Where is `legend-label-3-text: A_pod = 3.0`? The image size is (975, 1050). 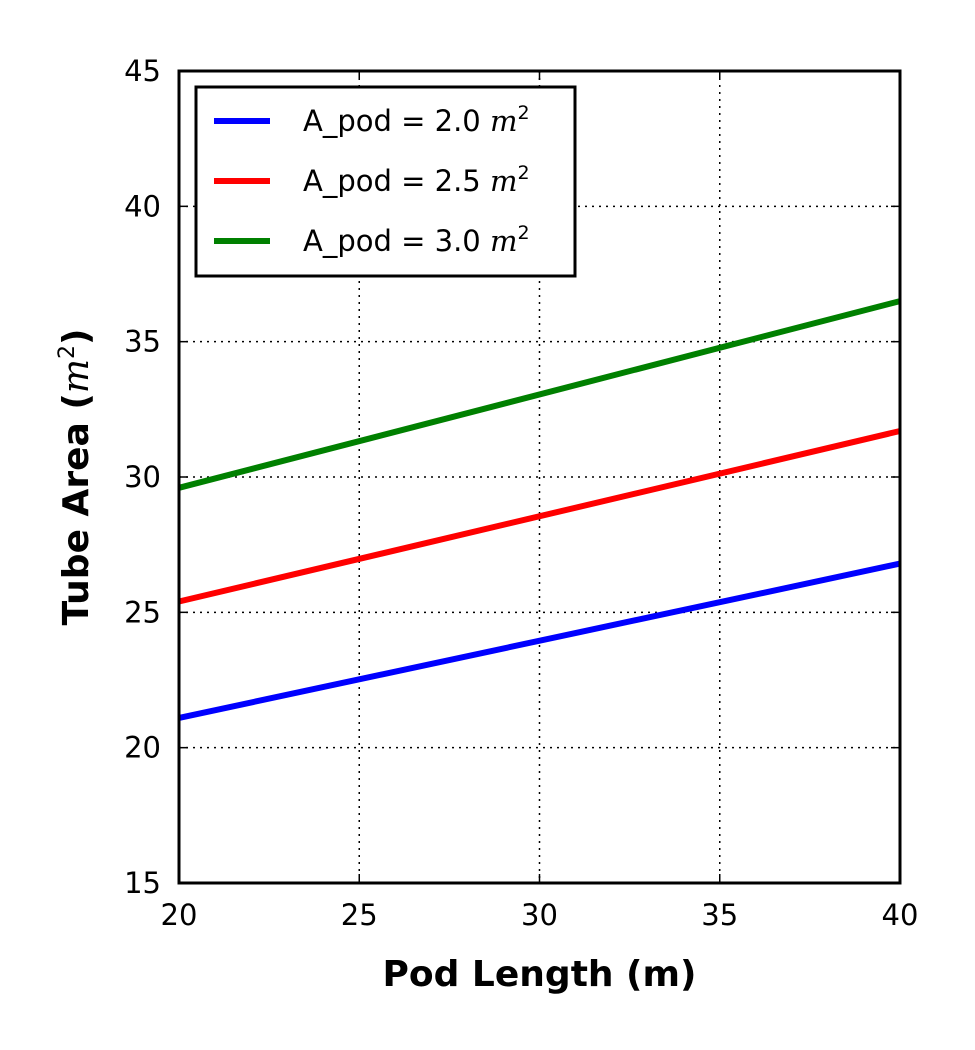 legend-label-3-text: A_pod = 3.0 is located at coordinates (396, 241).